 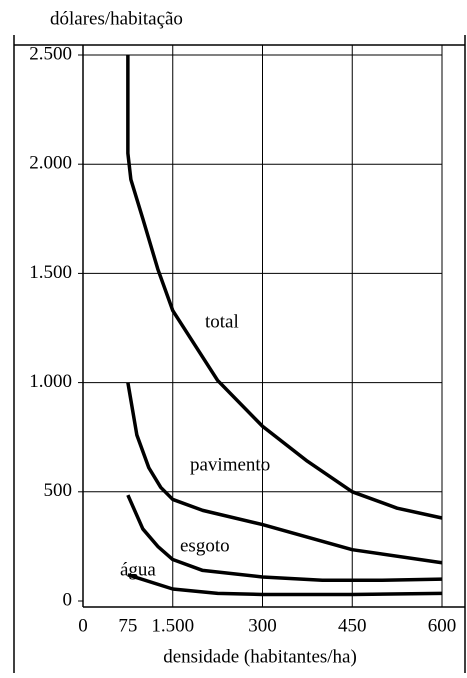 What do you see at coordinates (352, 625) in the screenshot?
I see `x-tick-label: 450` at bounding box center [352, 625].